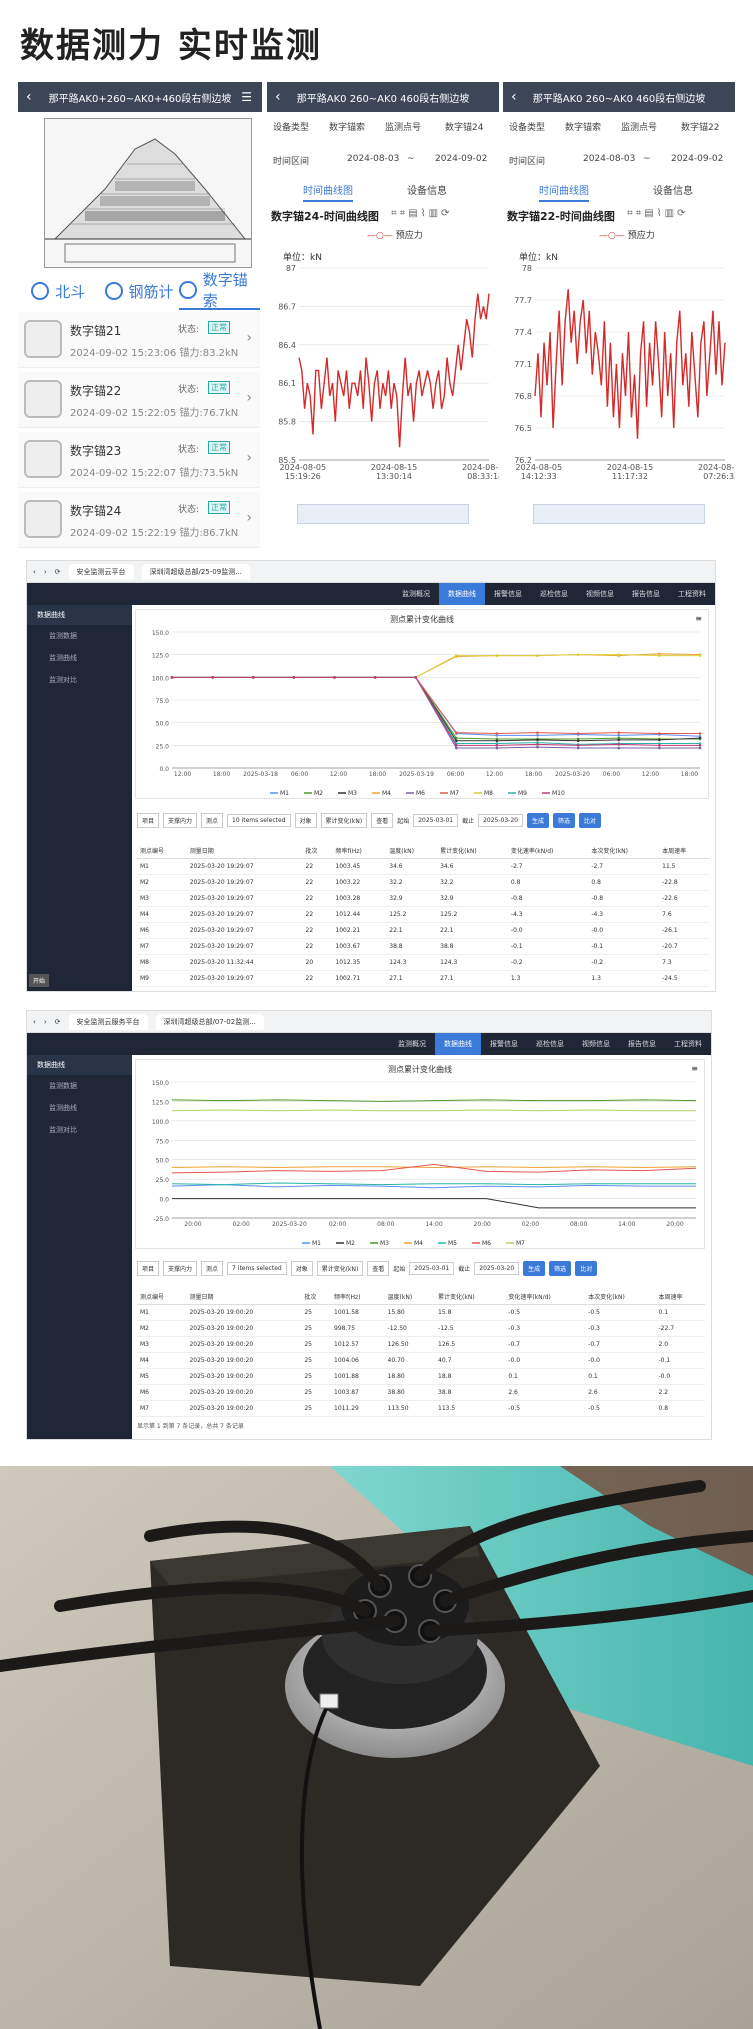 The width and height of the screenshot is (753, 2029). What do you see at coordinates (464, 128) in the screenshot?
I see `point-select: 数字锚24` at bounding box center [464, 128].